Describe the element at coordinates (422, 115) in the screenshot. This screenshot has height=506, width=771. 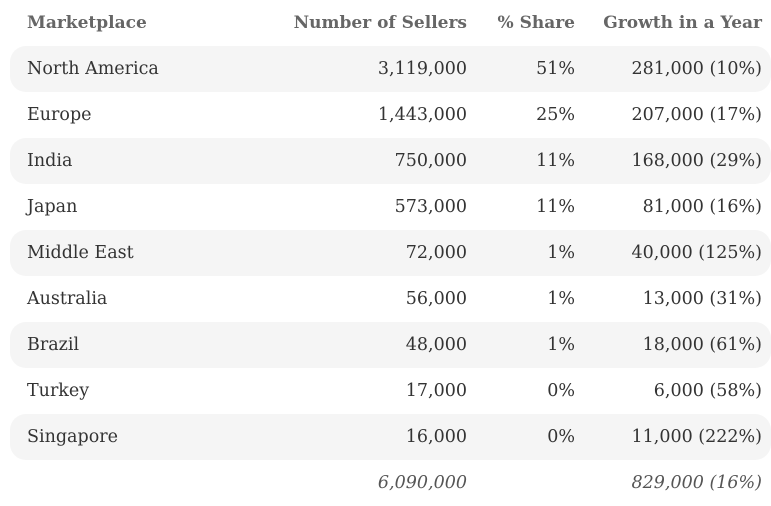
I see `sellers-cell: 1,443,000` at that location.